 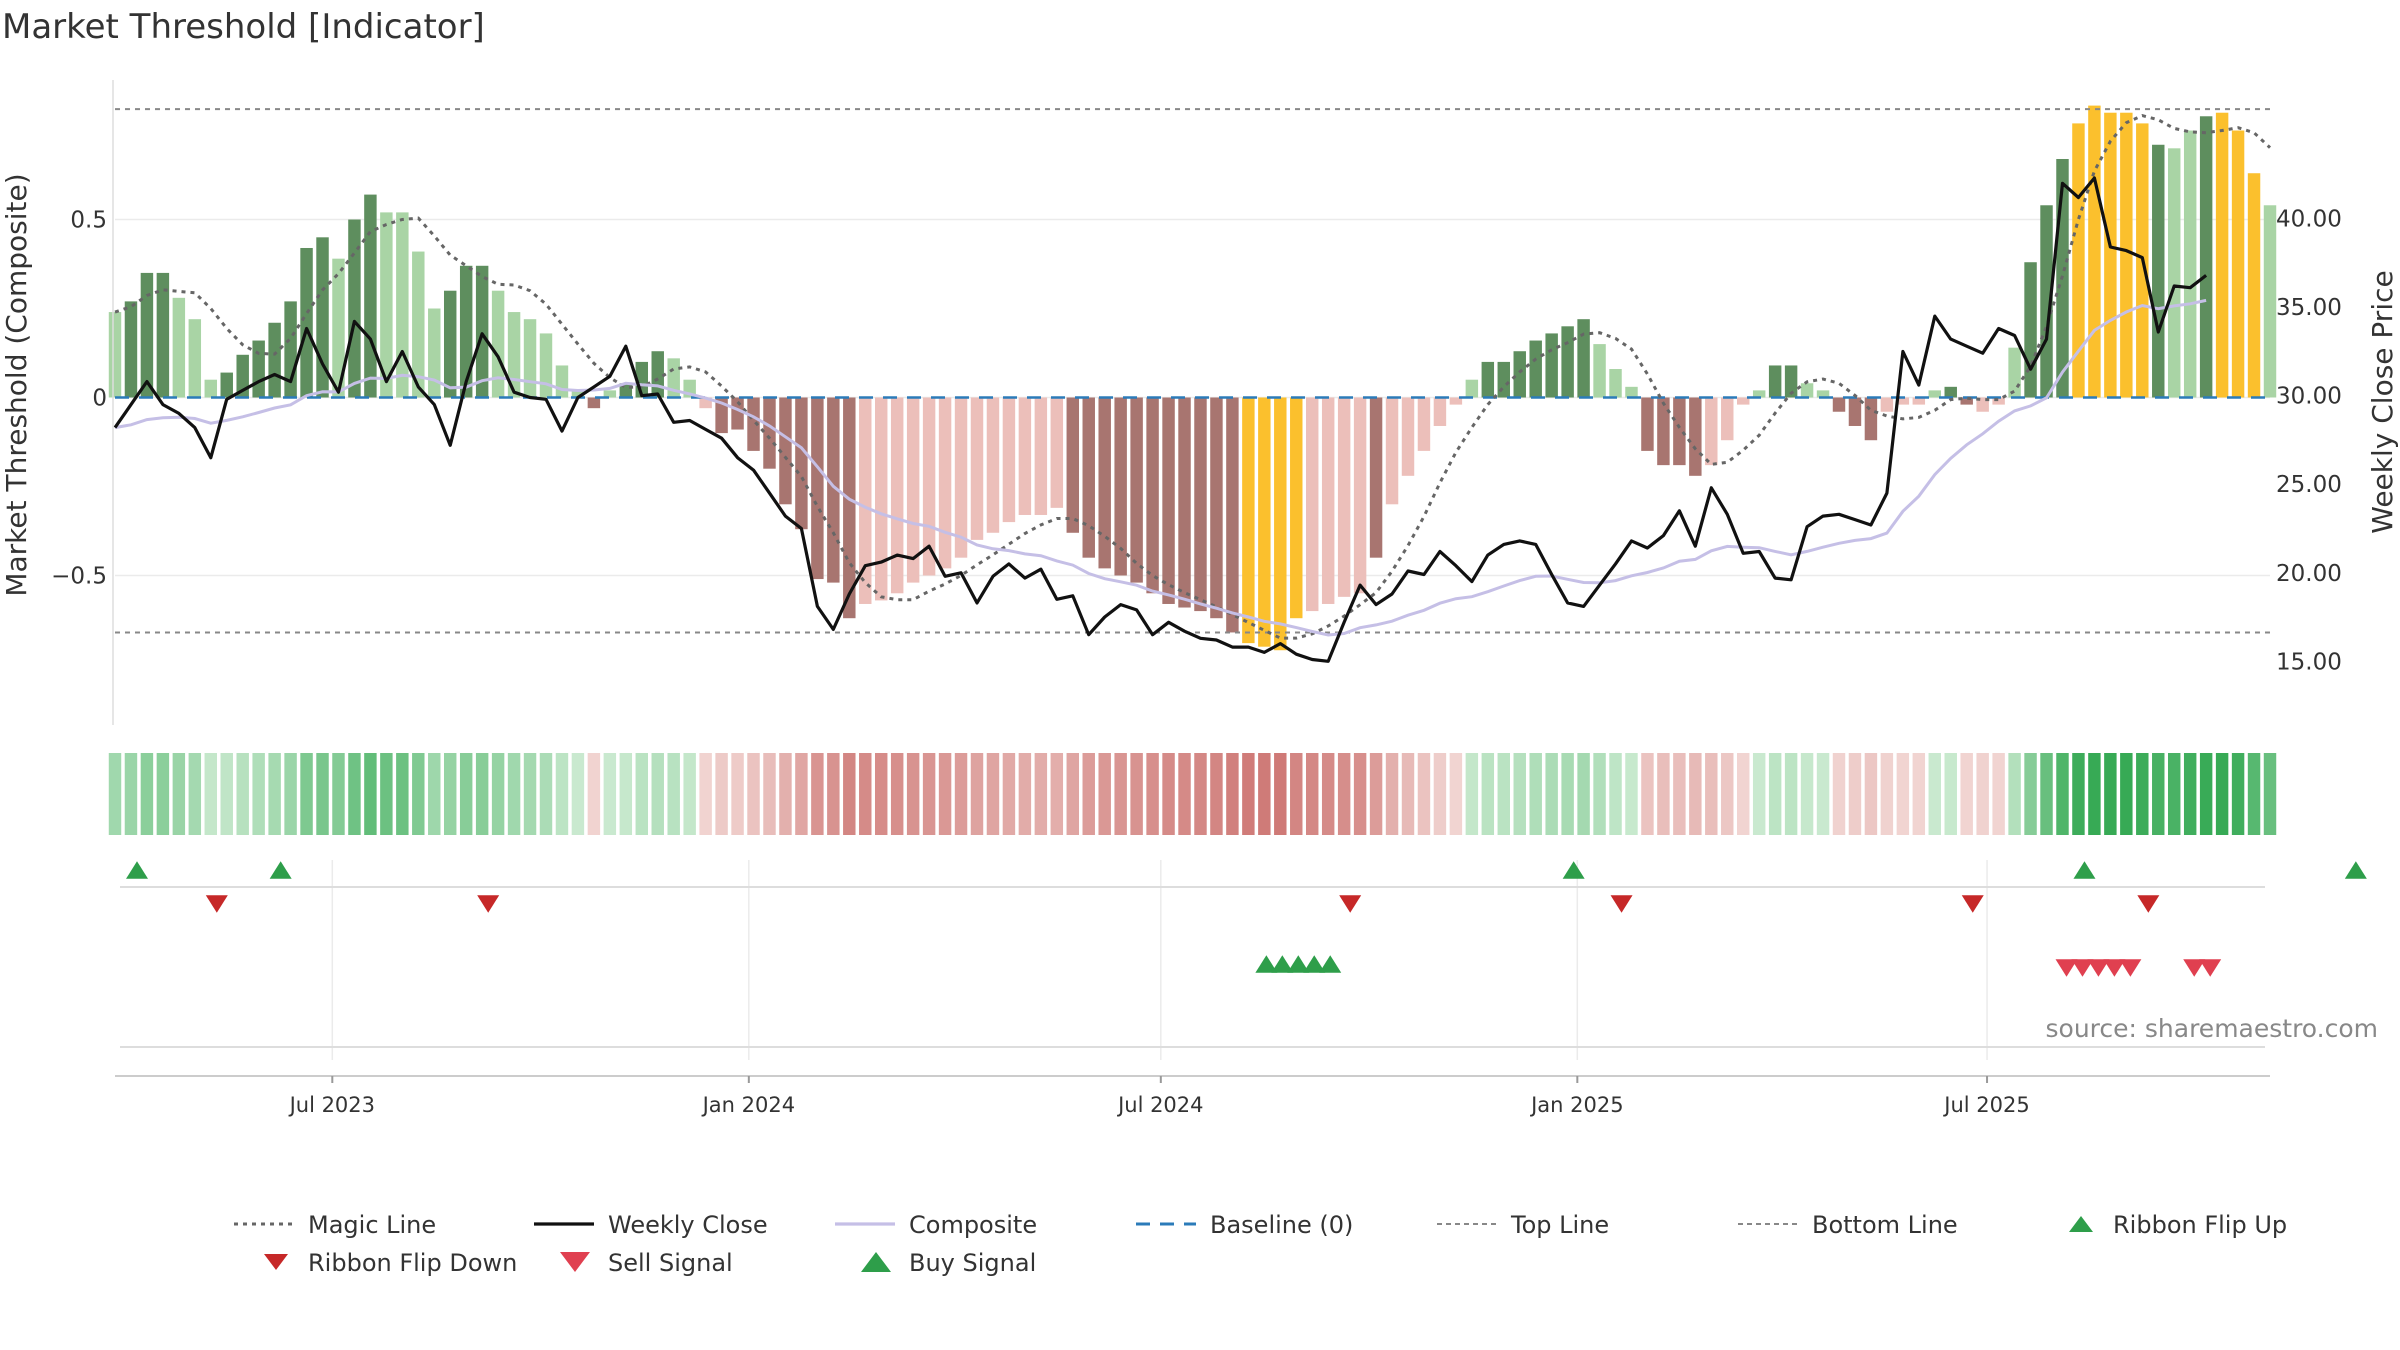 I want to click on legend-label: Top Line, so click(x=1559, y=1225).